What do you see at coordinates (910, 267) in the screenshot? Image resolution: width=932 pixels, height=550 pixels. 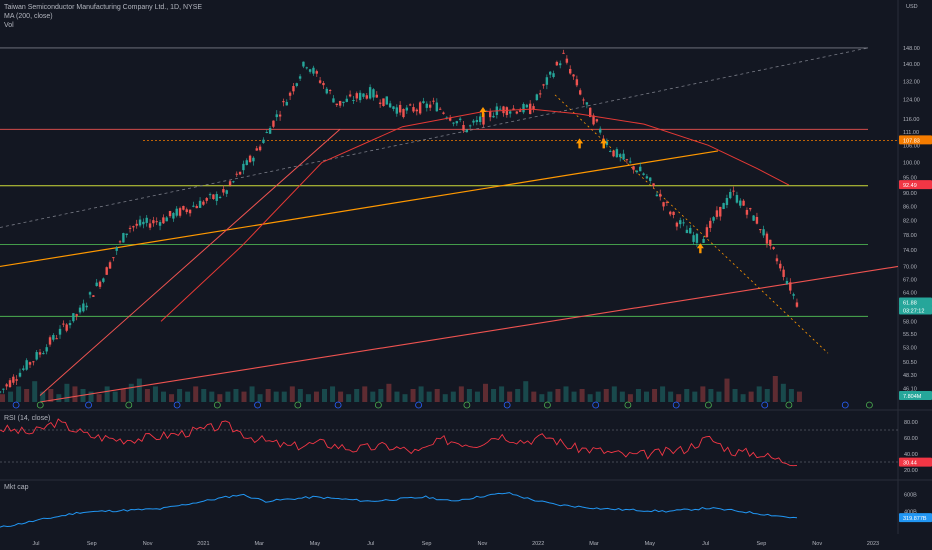 I see `y-tick-label: 70.00` at bounding box center [910, 267].